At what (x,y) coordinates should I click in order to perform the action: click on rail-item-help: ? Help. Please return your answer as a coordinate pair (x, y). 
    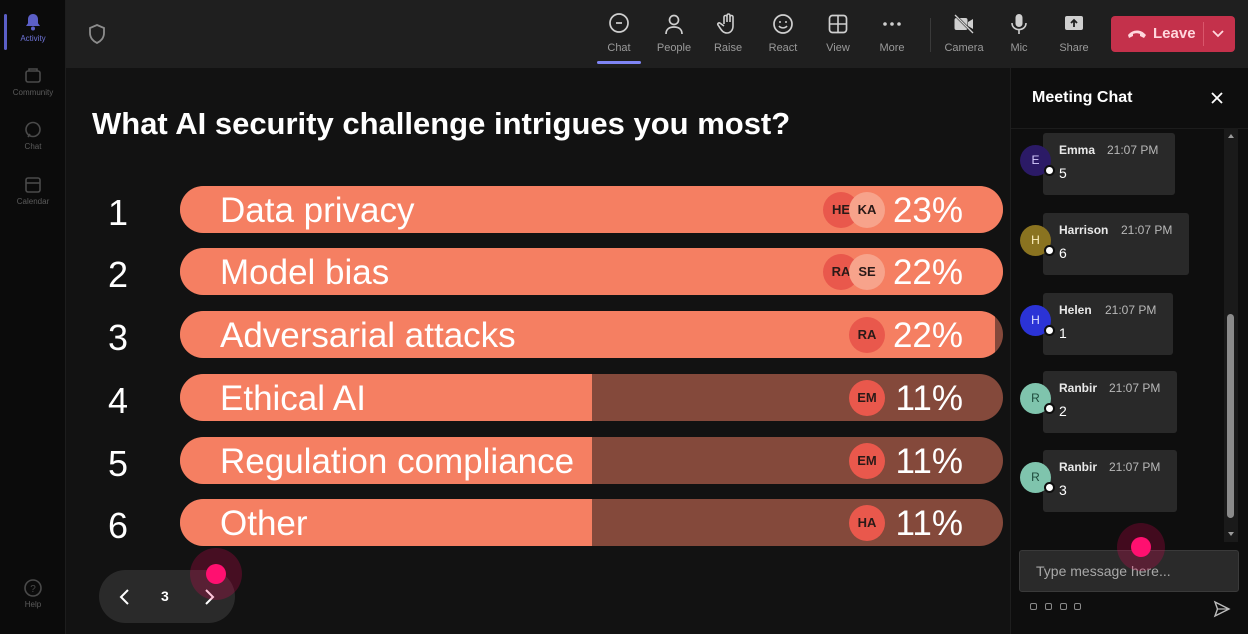
    Looking at the image, I should click on (33, 593).